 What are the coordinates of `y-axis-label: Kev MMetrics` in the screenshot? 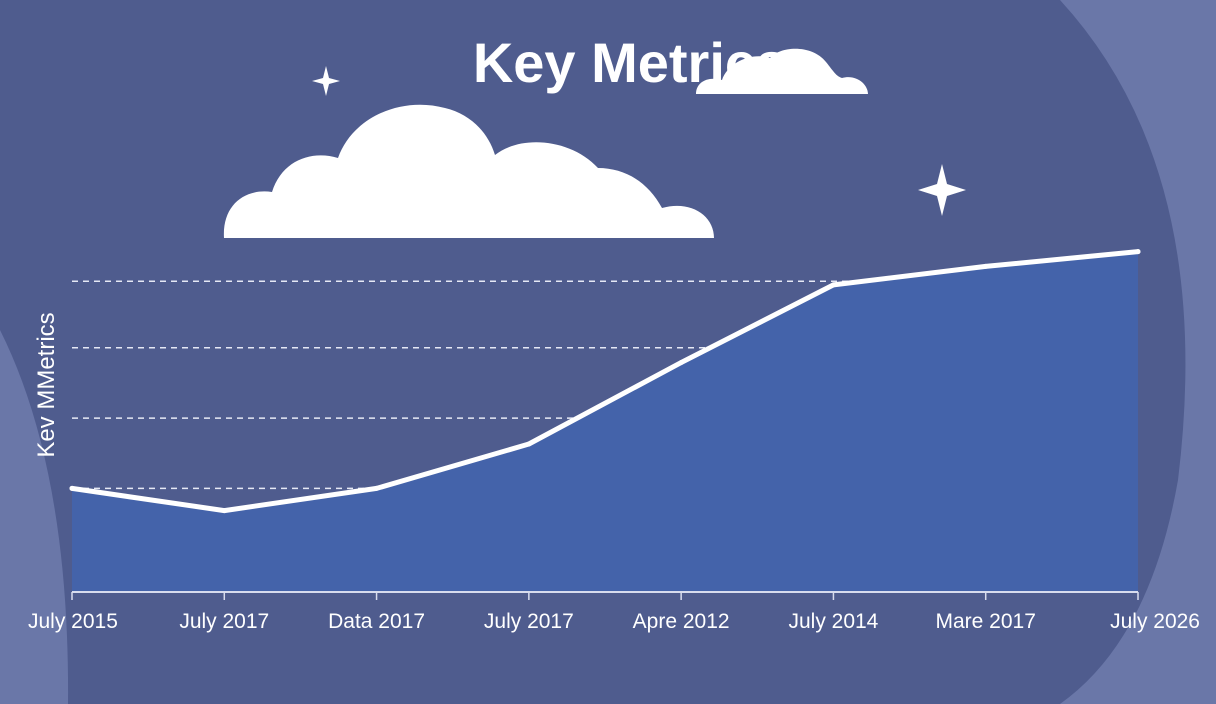 It's located at (46, 384).